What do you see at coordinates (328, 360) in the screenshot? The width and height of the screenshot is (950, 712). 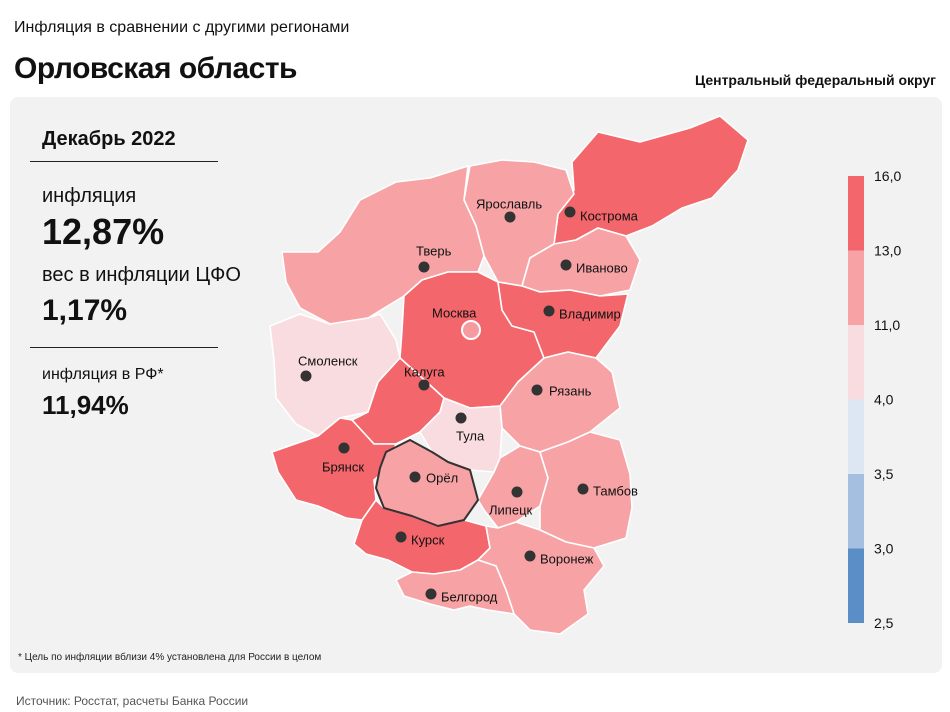 I see `city-label-smolensk: Смоленск` at bounding box center [328, 360].